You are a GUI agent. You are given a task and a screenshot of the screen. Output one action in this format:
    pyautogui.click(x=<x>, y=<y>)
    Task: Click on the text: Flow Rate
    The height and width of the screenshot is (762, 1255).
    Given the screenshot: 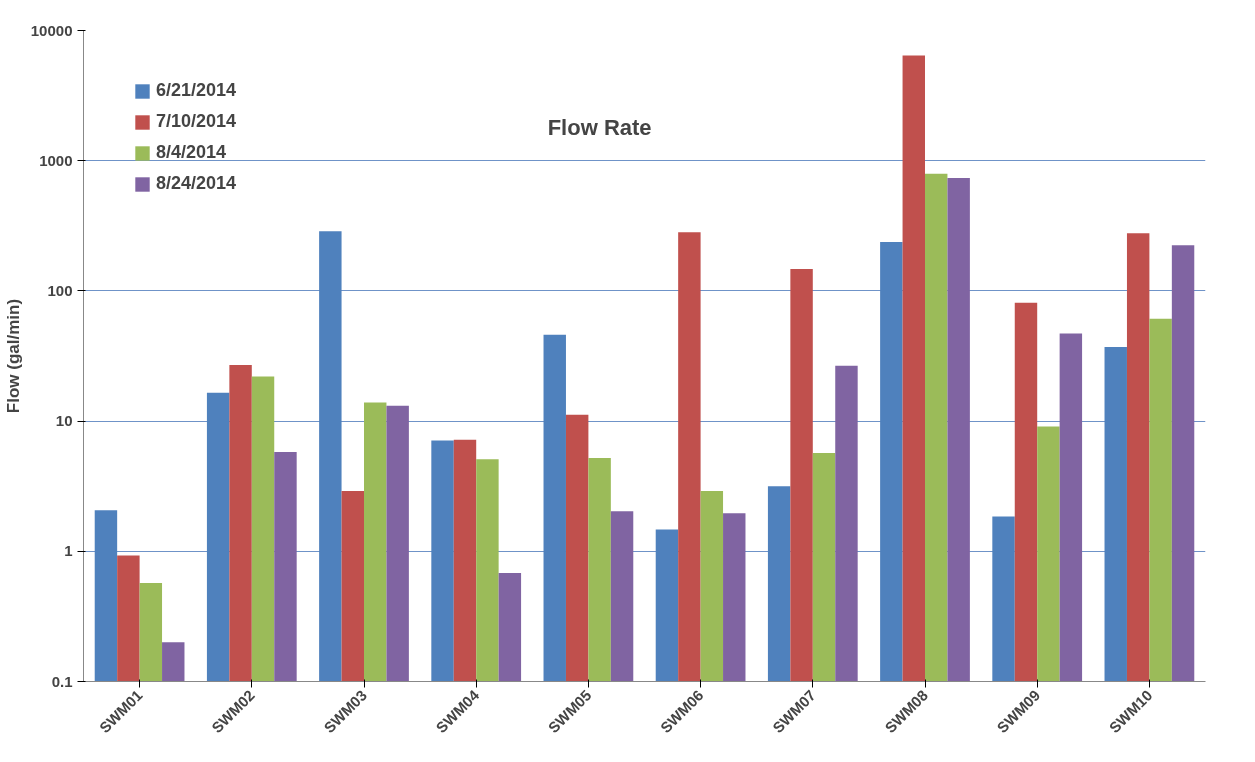 What is the action you would take?
    pyautogui.click(x=599, y=128)
    